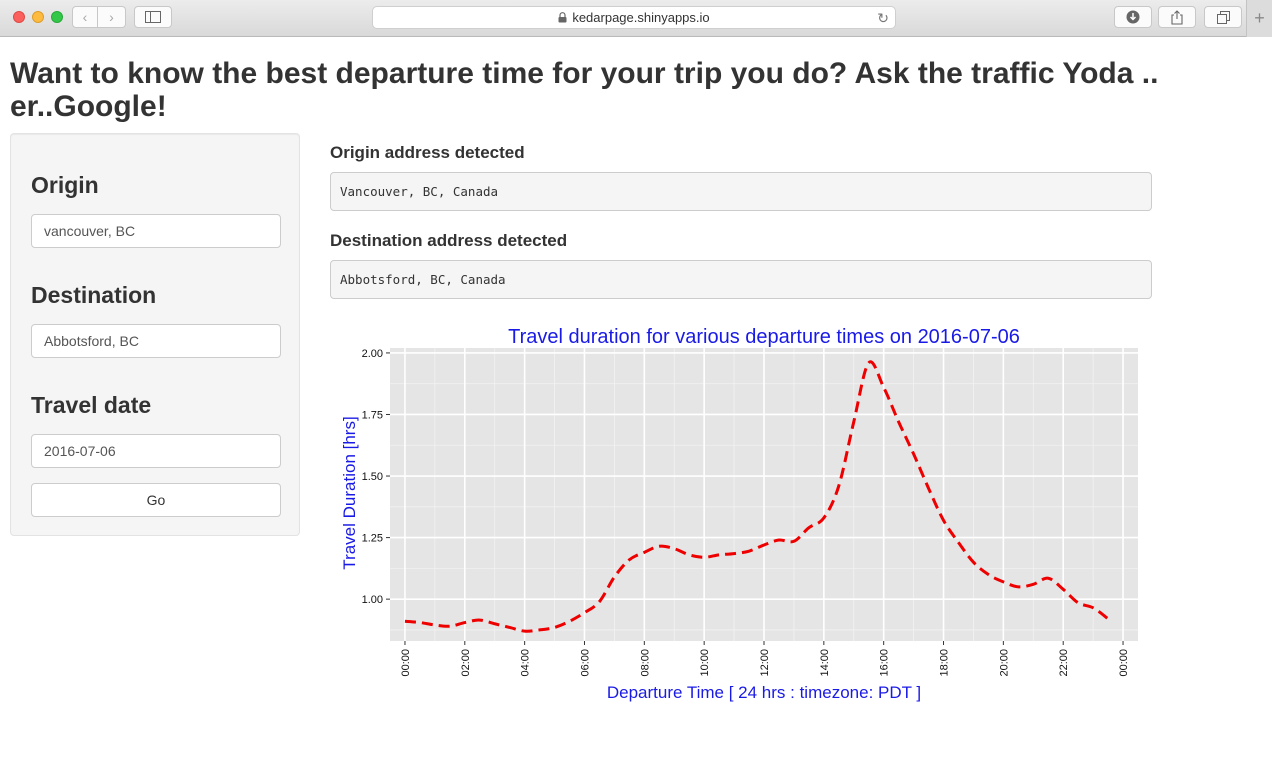 This screenshot has height=770, width=1272. Describe the element at coordinates (91, 405) in the screenshot. I see `travel-date-label: Travel date` at that location.